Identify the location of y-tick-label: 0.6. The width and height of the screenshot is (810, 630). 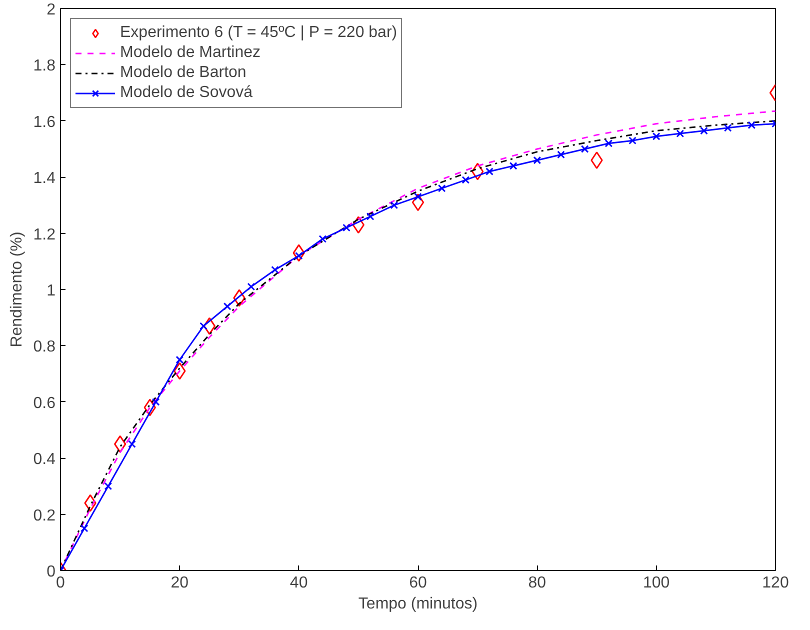
(44, 403).